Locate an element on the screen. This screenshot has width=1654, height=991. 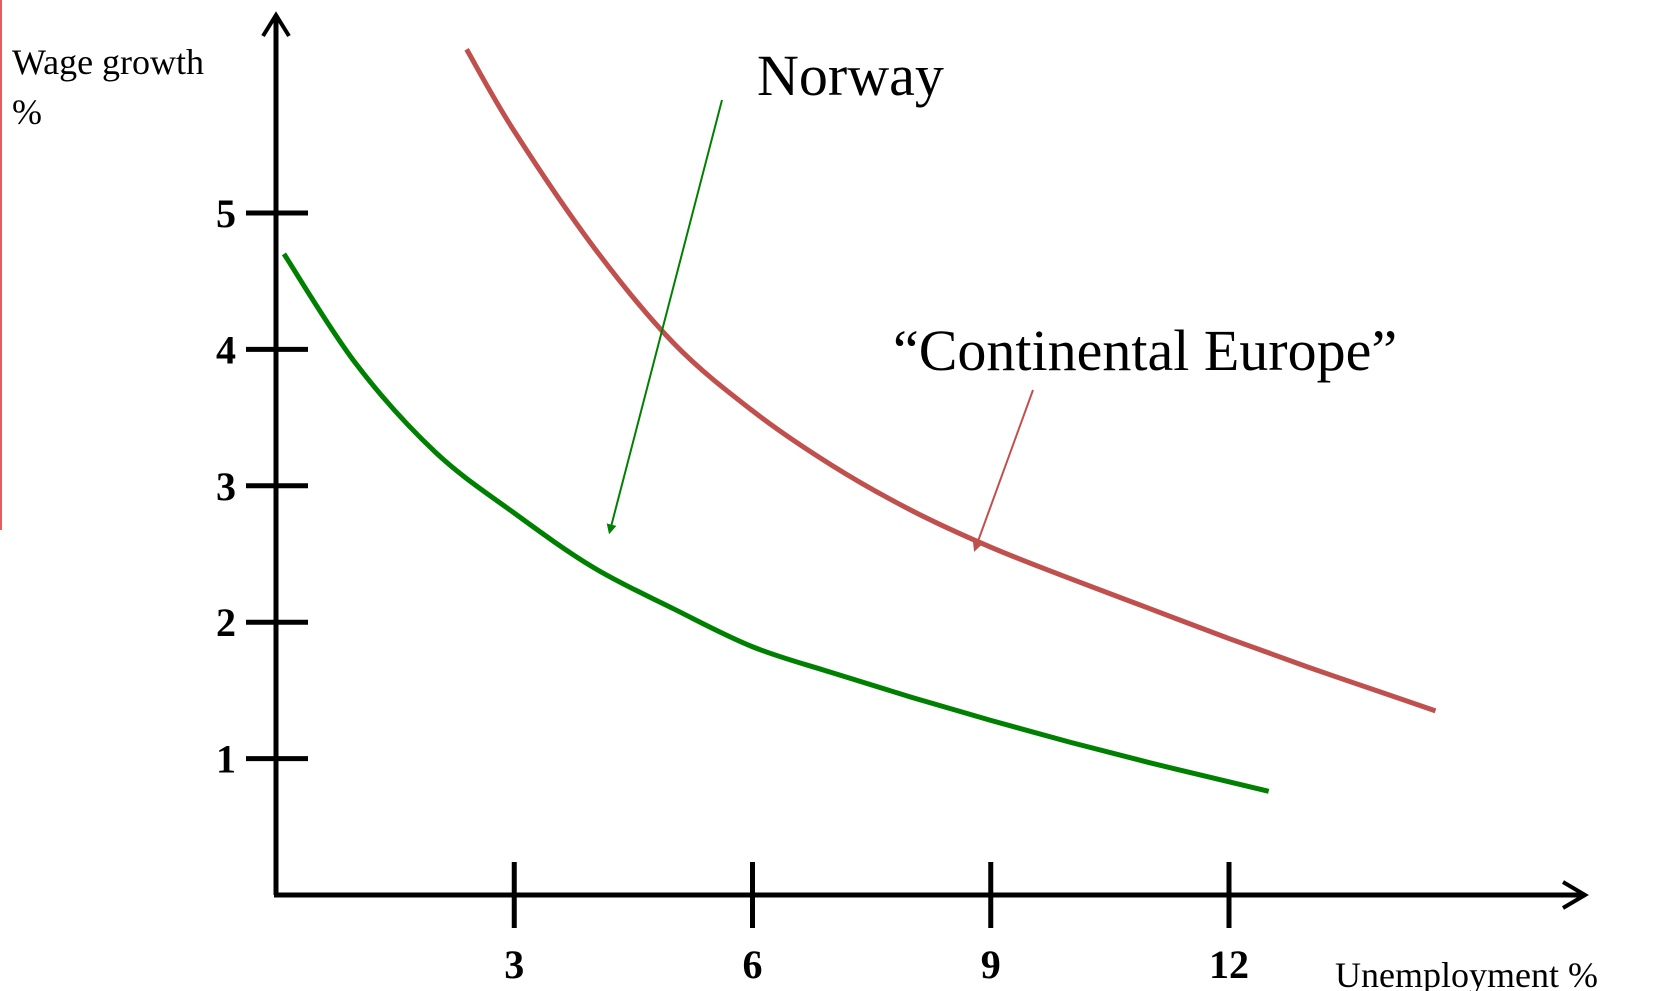
y-axis-title: Wage growth is located at coordinates (108, 62).